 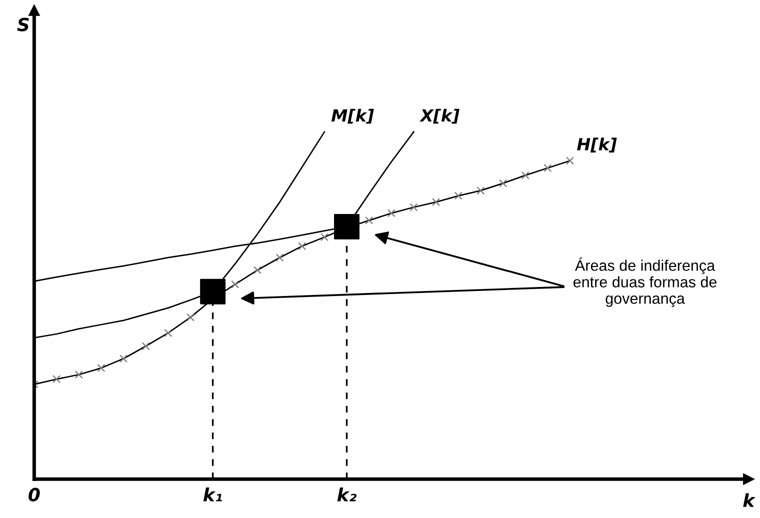 I want to click on series-label: H[k], so click(x=597, y=145).